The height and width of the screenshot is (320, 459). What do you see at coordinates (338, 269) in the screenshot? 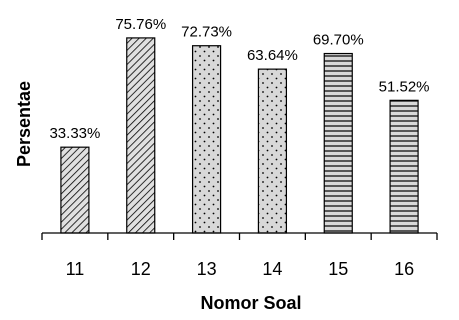
I see `x-tick-label-15: 15` at bounding box center [338, 269].